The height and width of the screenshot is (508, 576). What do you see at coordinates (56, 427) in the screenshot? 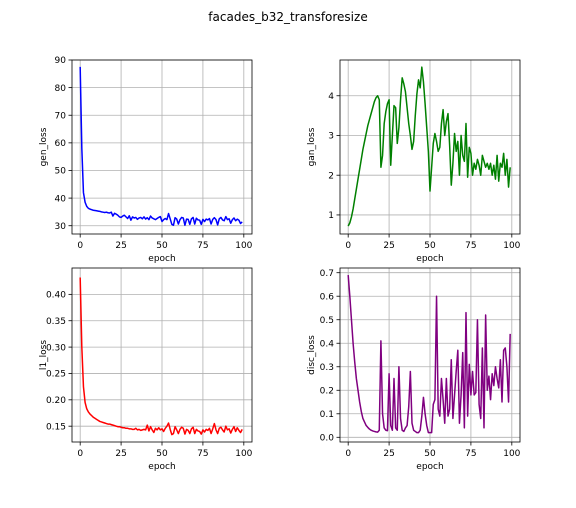
I see `l1-loss-ytick-label: 0.15` at bounding box center [56, 427].